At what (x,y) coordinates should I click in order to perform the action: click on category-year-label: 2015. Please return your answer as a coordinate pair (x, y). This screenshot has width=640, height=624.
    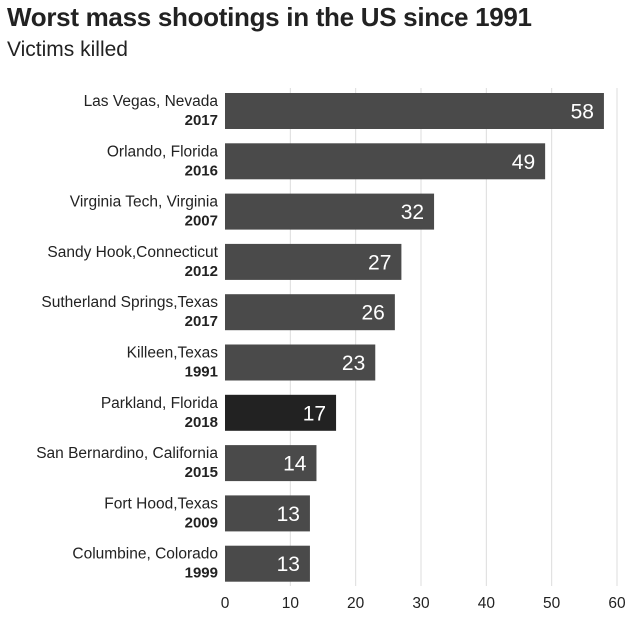
    Looking at the image, I should click on (201, 472).